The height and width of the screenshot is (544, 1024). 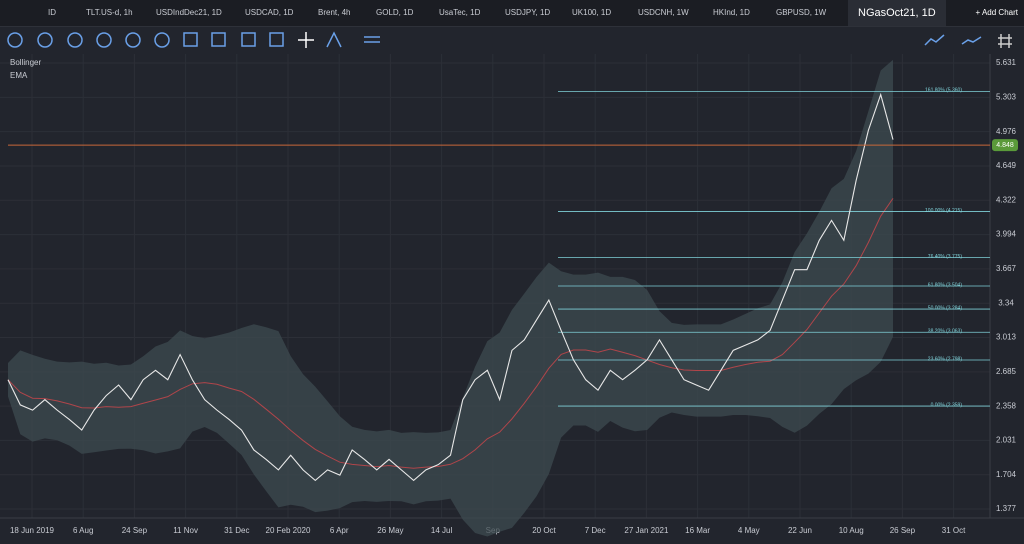 I want to click on y-tick-label: 3.34, so click(x=1006, y=302).